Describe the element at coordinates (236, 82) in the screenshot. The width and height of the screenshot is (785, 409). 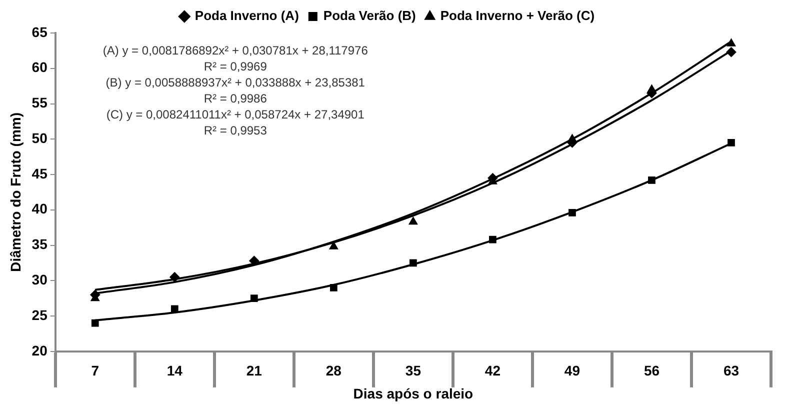
I see `annotation: (B) y = 0,0058888937x² + 0,033888x + 23,85381` at that location.